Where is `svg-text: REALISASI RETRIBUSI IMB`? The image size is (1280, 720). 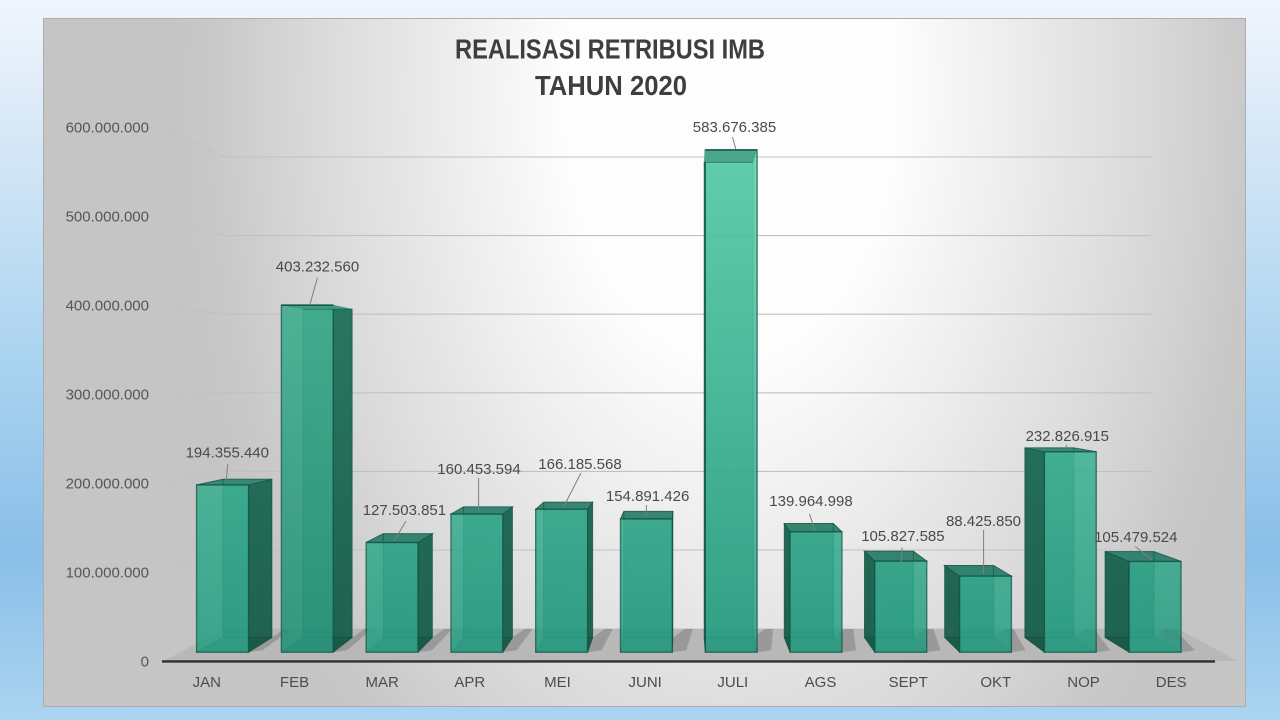 svg-text: REALISASI RETRIBUSI IMB is located at coordinates (610, 49).